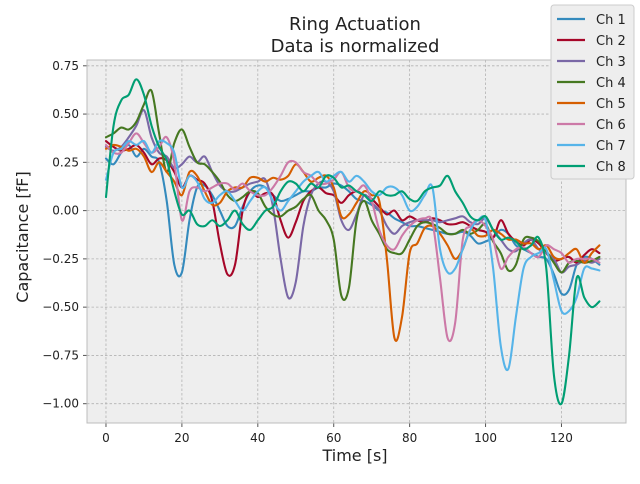 This screenshot has height=484, width=640. I want to click on x-tick-label: 120, so click(561, 438).